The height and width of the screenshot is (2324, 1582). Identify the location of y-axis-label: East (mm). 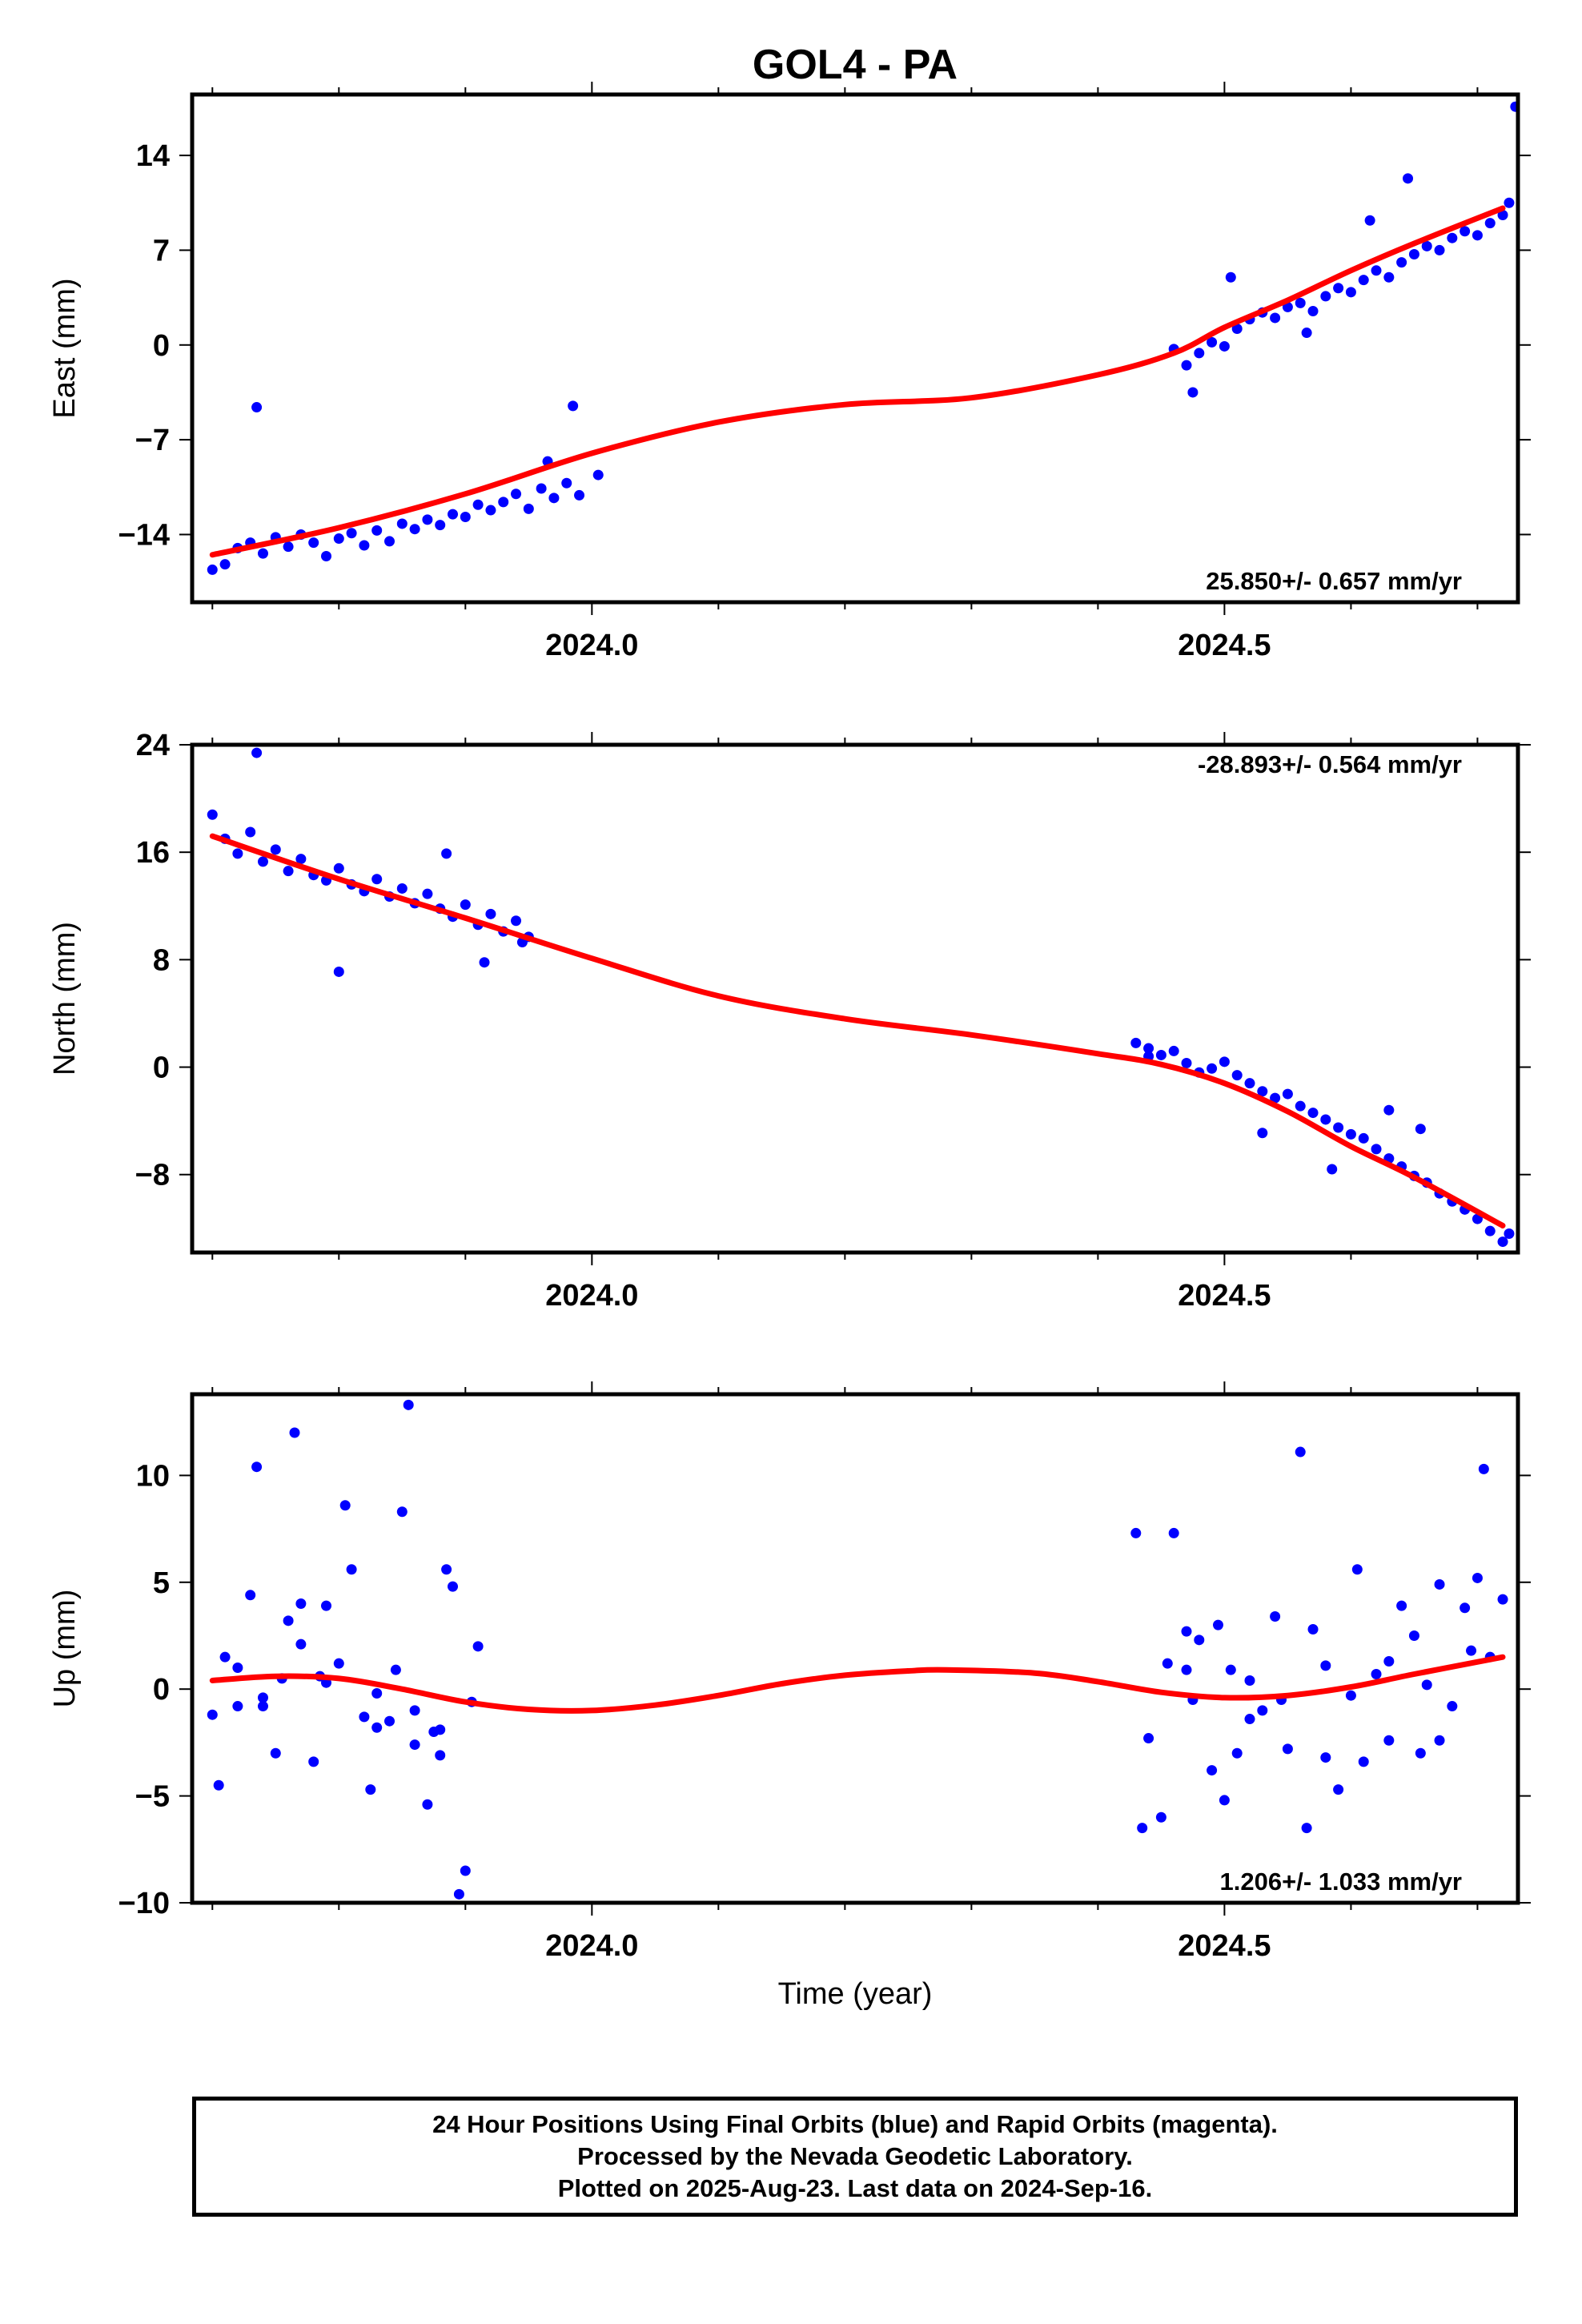
(65, 348).